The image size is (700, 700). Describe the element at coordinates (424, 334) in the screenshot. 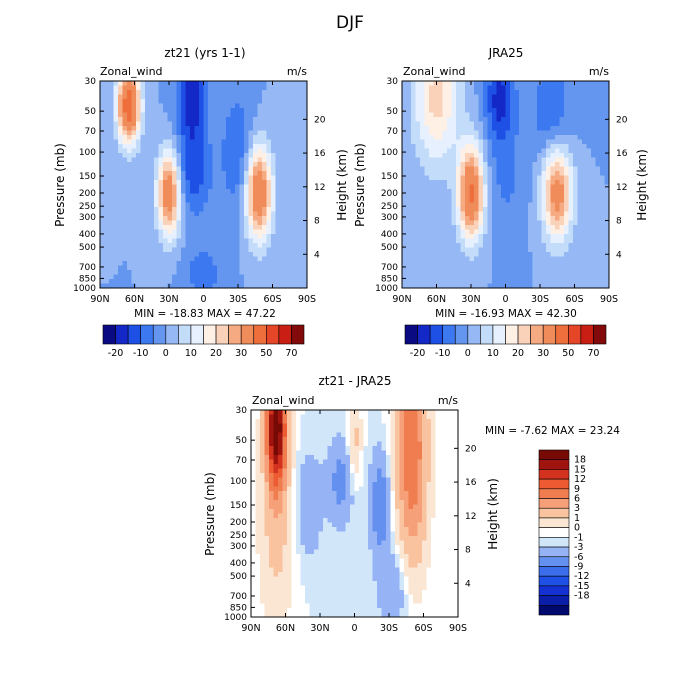

I see `colorbar-box` at that location.